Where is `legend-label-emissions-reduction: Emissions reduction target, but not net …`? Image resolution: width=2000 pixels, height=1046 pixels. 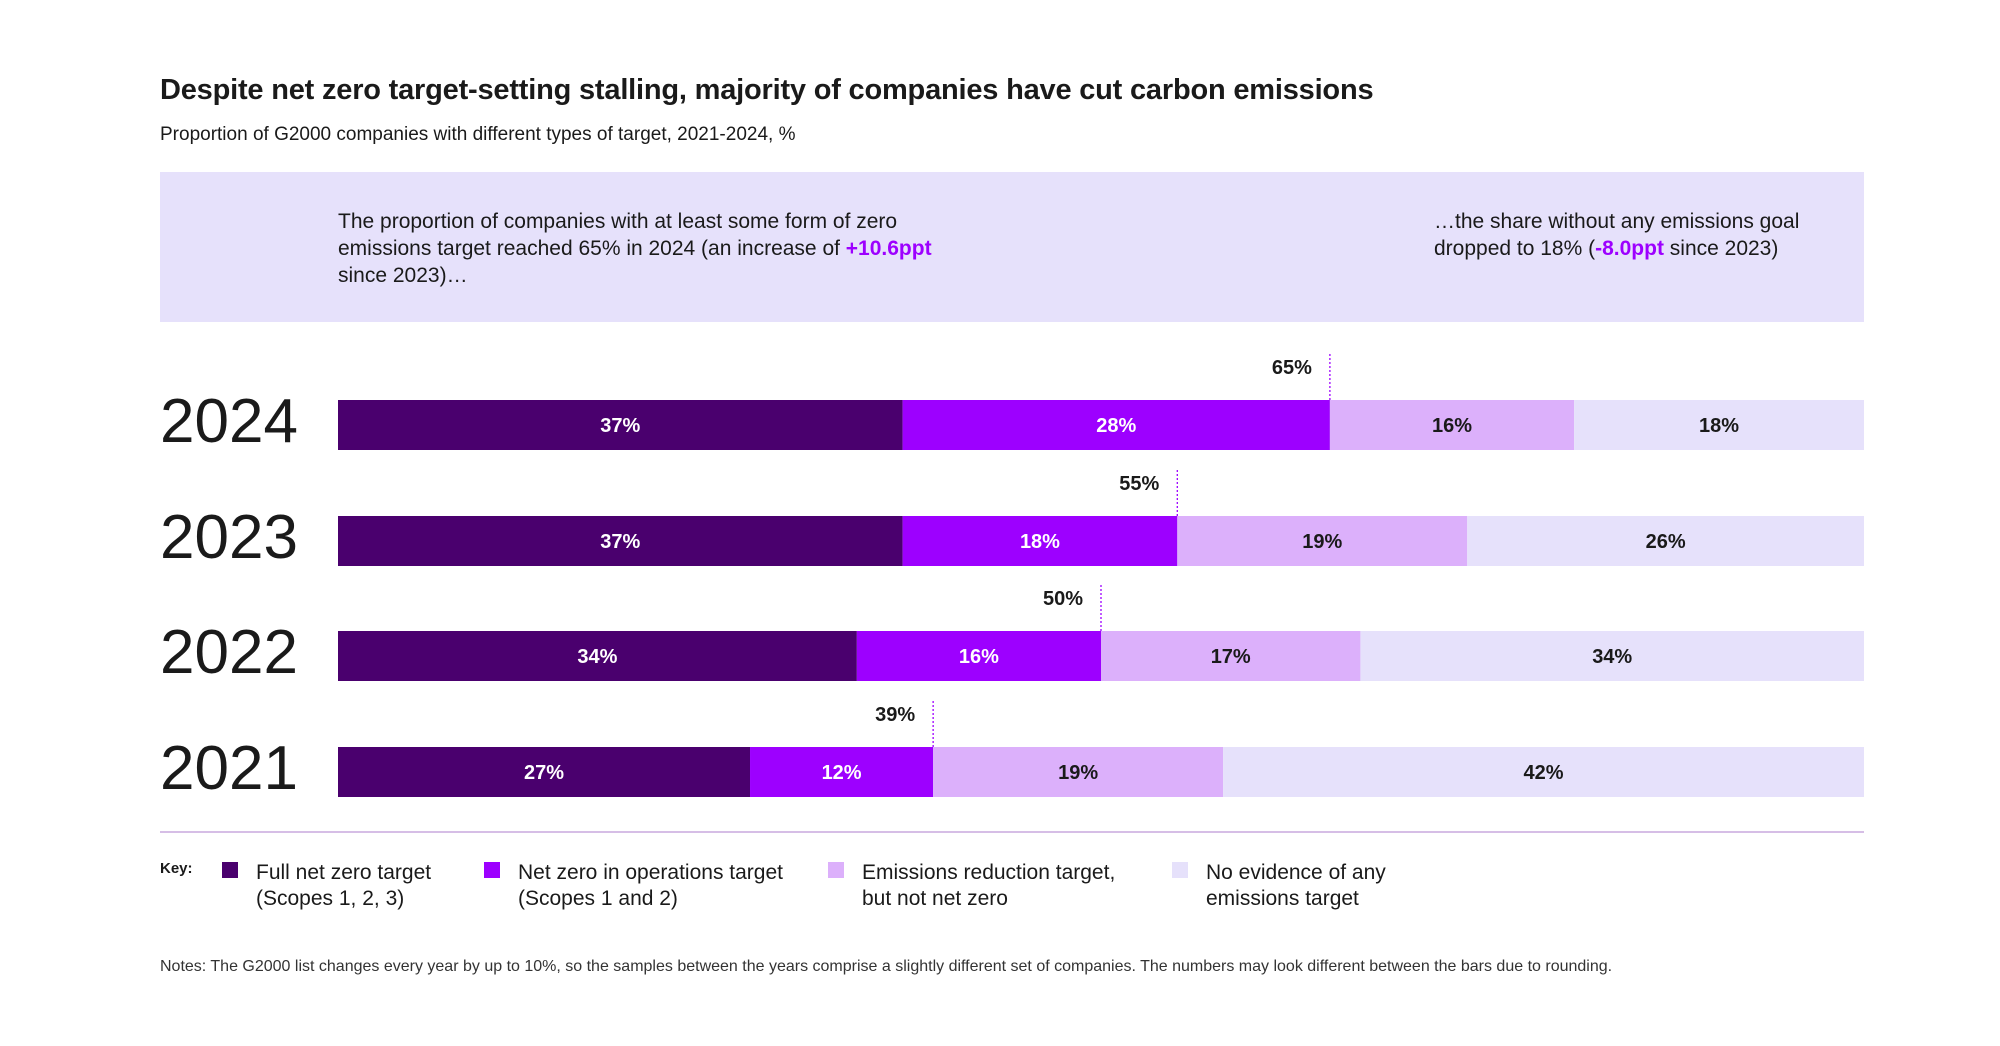
legend-label-emissions-reduction: Emissions reduction target, but not net … is located at coordinates (1012, 886).